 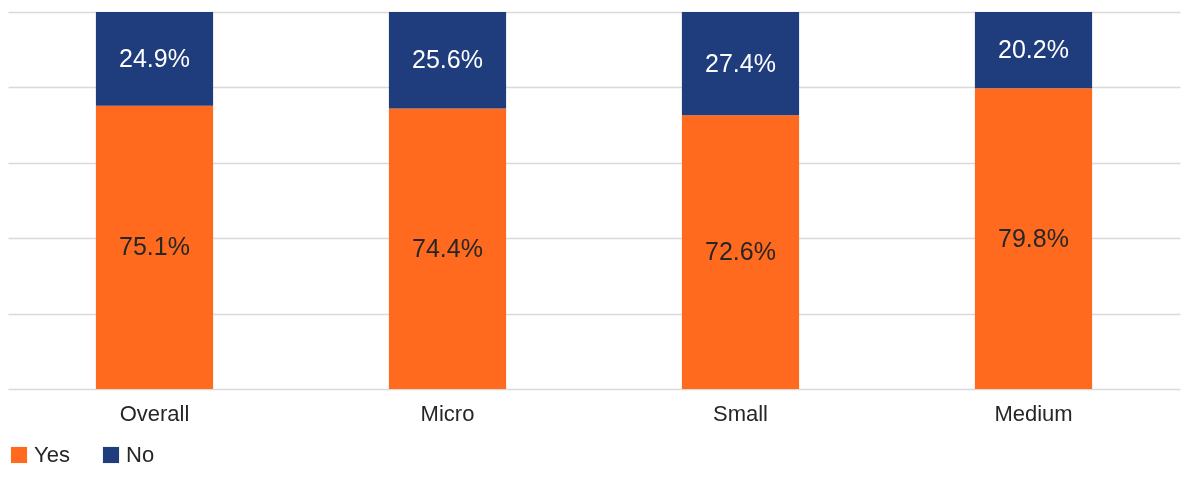 I want to click on data-label: 27.4%, so click(x=740, y=62).